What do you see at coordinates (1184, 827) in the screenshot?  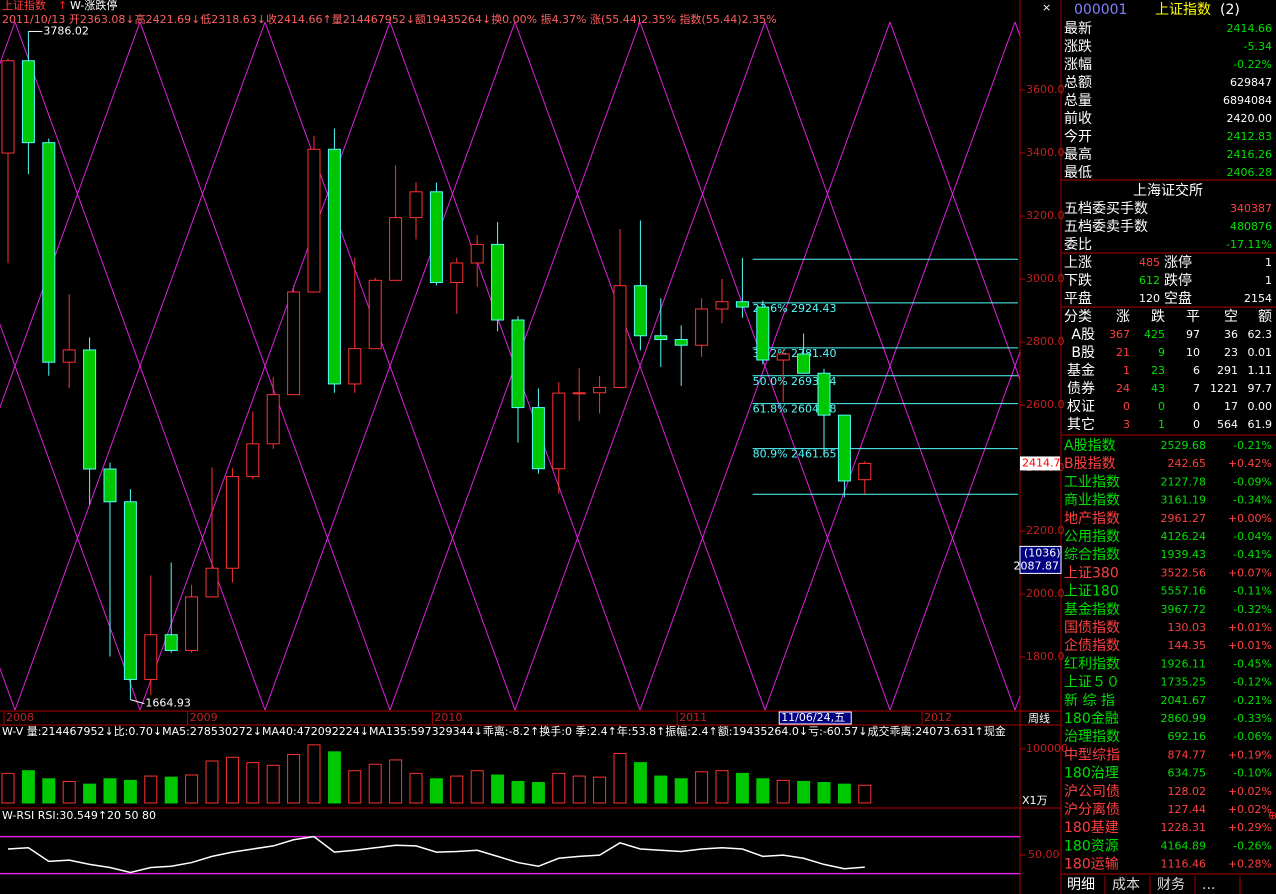 I see `index-value: 1228.31` at bounding box center [1184, 827].